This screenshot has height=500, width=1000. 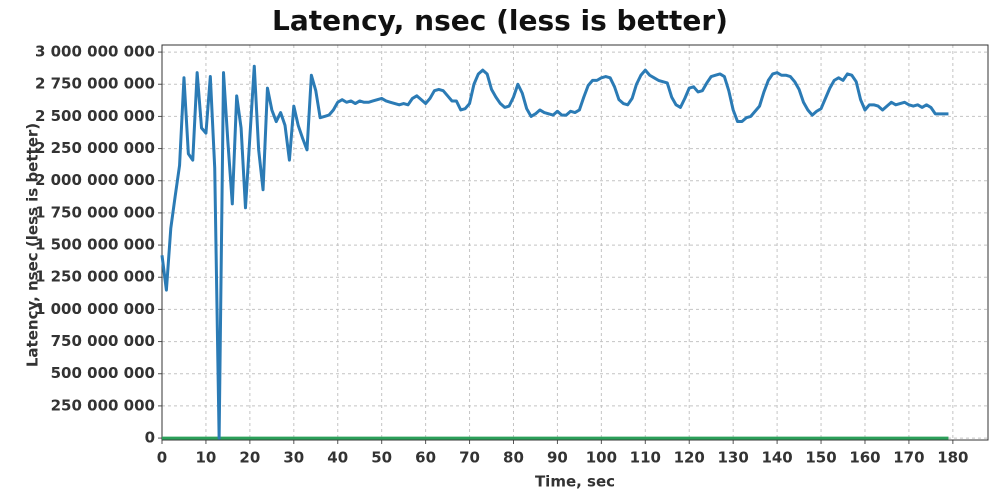 What do you see at coordinates (557, 458) in the screenshot?
I see `x-tick-label: 90` at bounding box center [557, 458].